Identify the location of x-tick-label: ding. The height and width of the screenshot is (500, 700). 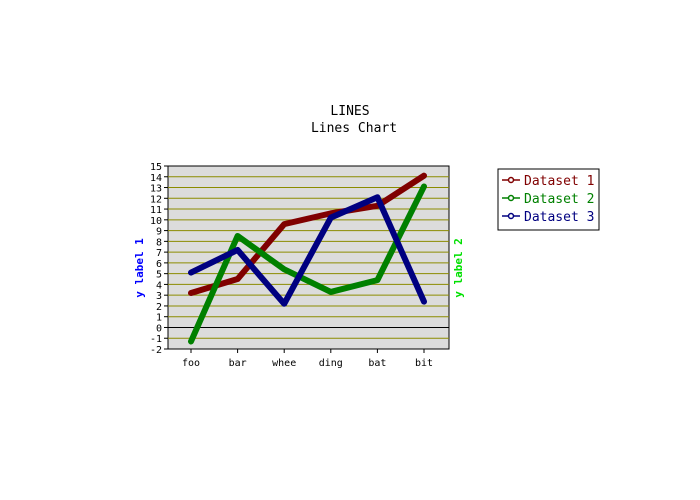
(331, 363).